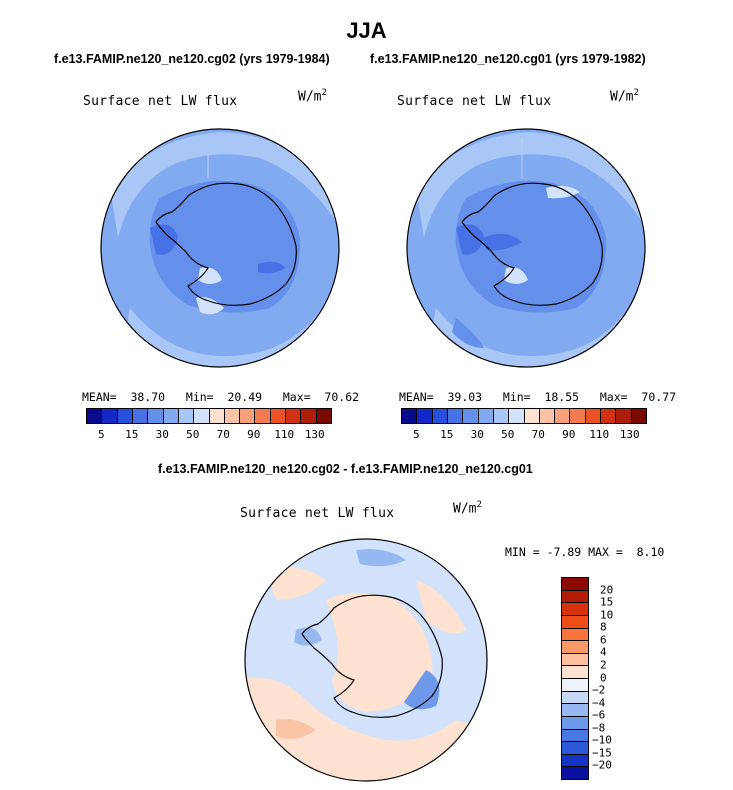  What do you see at coordinates (603, 639) in the screenshot?
I see `colorbar-tick-label: 6` at bounding box center [603, 639].